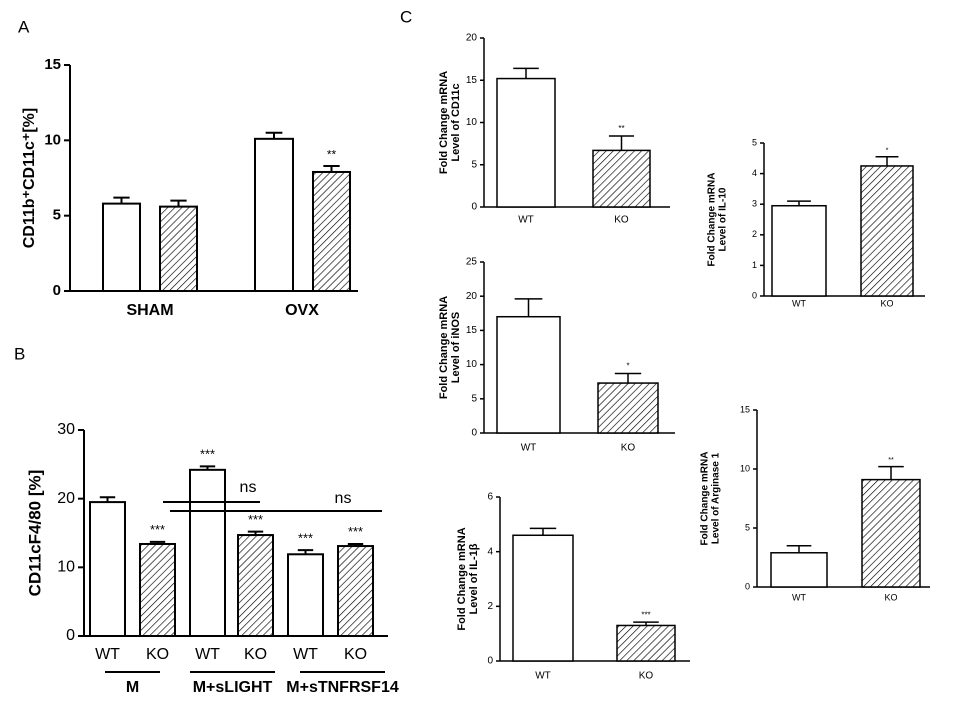 Image resolution: width=964 pixels, height=723 pixels. What do you see at coordinates (891, 459) in the screenshot?
I see `significance-label: **` at bounding box center [891, 459].